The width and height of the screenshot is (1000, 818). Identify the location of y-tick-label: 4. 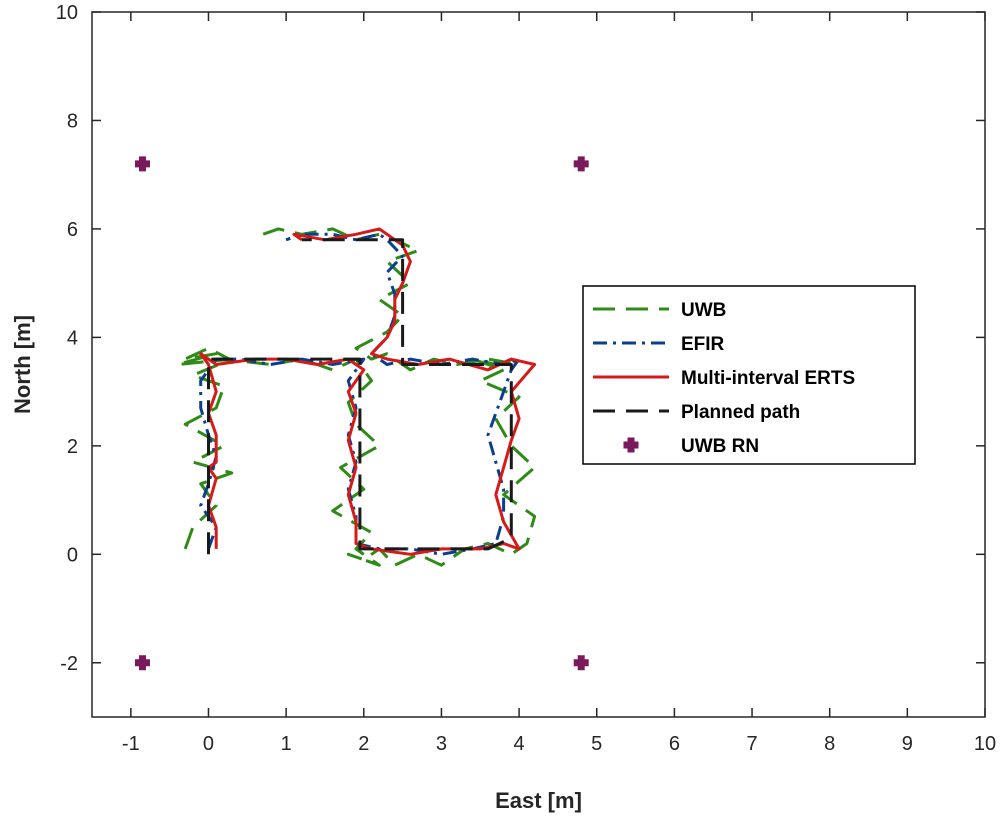
(72, 338).